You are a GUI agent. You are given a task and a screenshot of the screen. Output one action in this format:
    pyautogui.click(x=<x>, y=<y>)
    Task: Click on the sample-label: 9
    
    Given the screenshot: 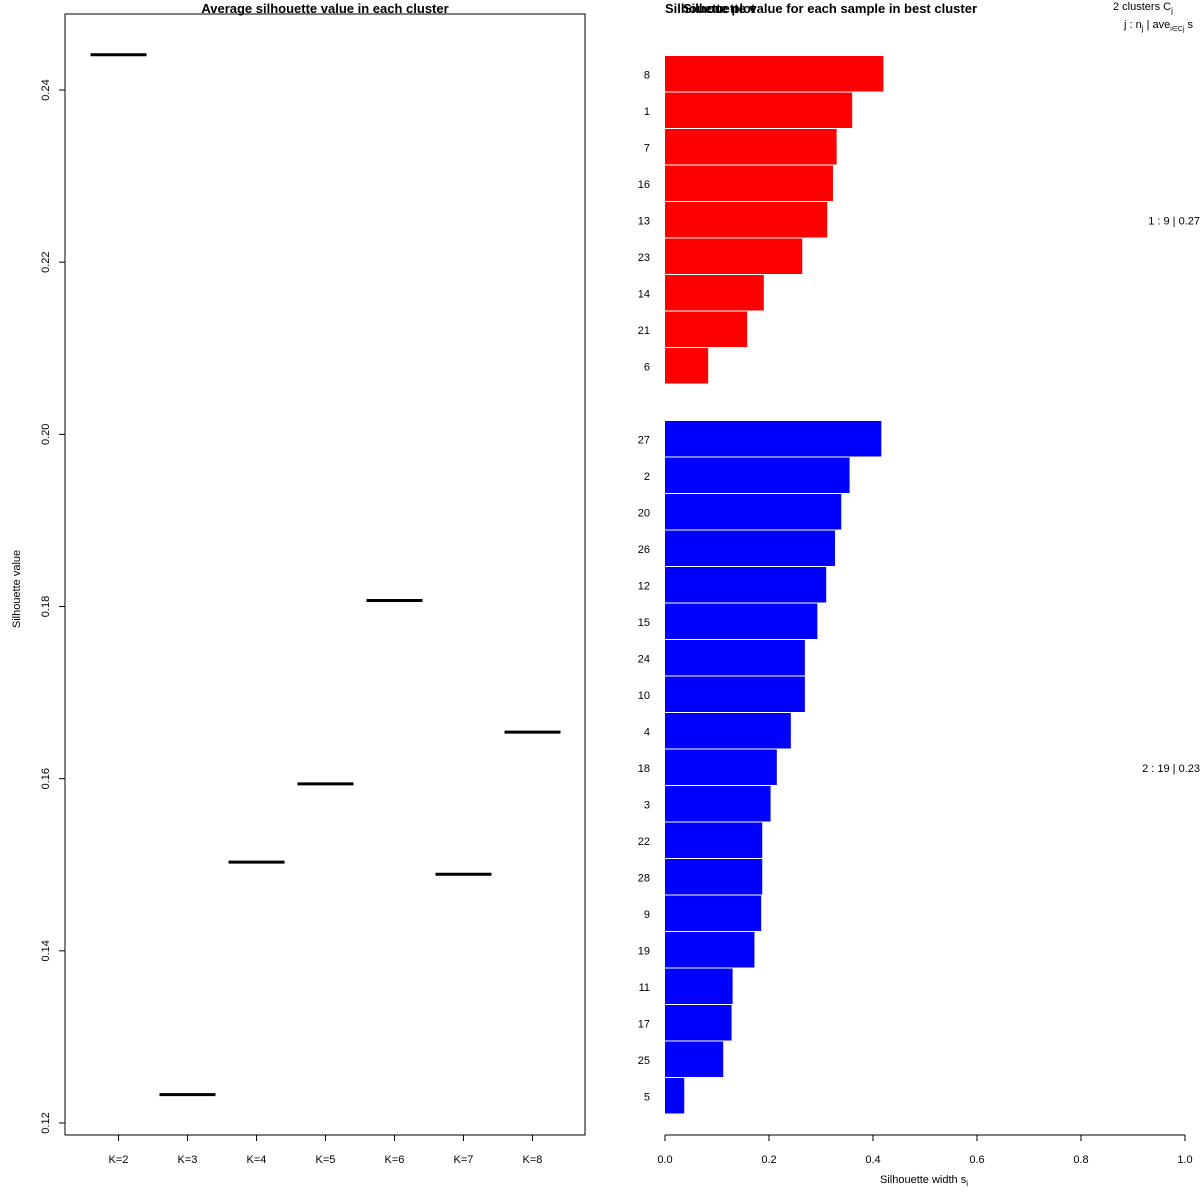 What is the action you would take?
    pyautogui.click(x=647, y=915)
    